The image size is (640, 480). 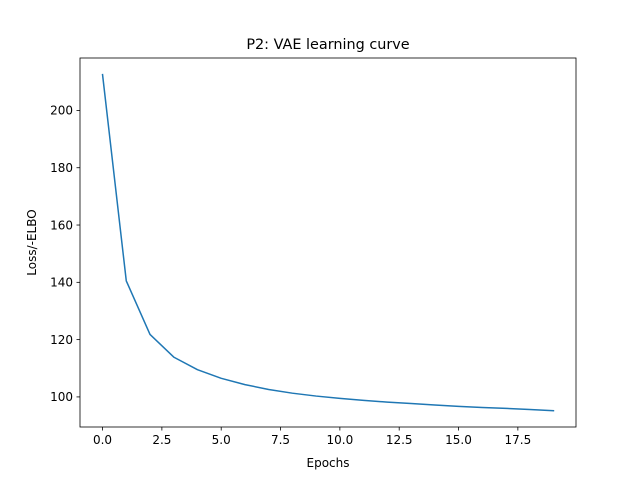 I want to click on y-tick-label: 180, so click(x=61, y=168).